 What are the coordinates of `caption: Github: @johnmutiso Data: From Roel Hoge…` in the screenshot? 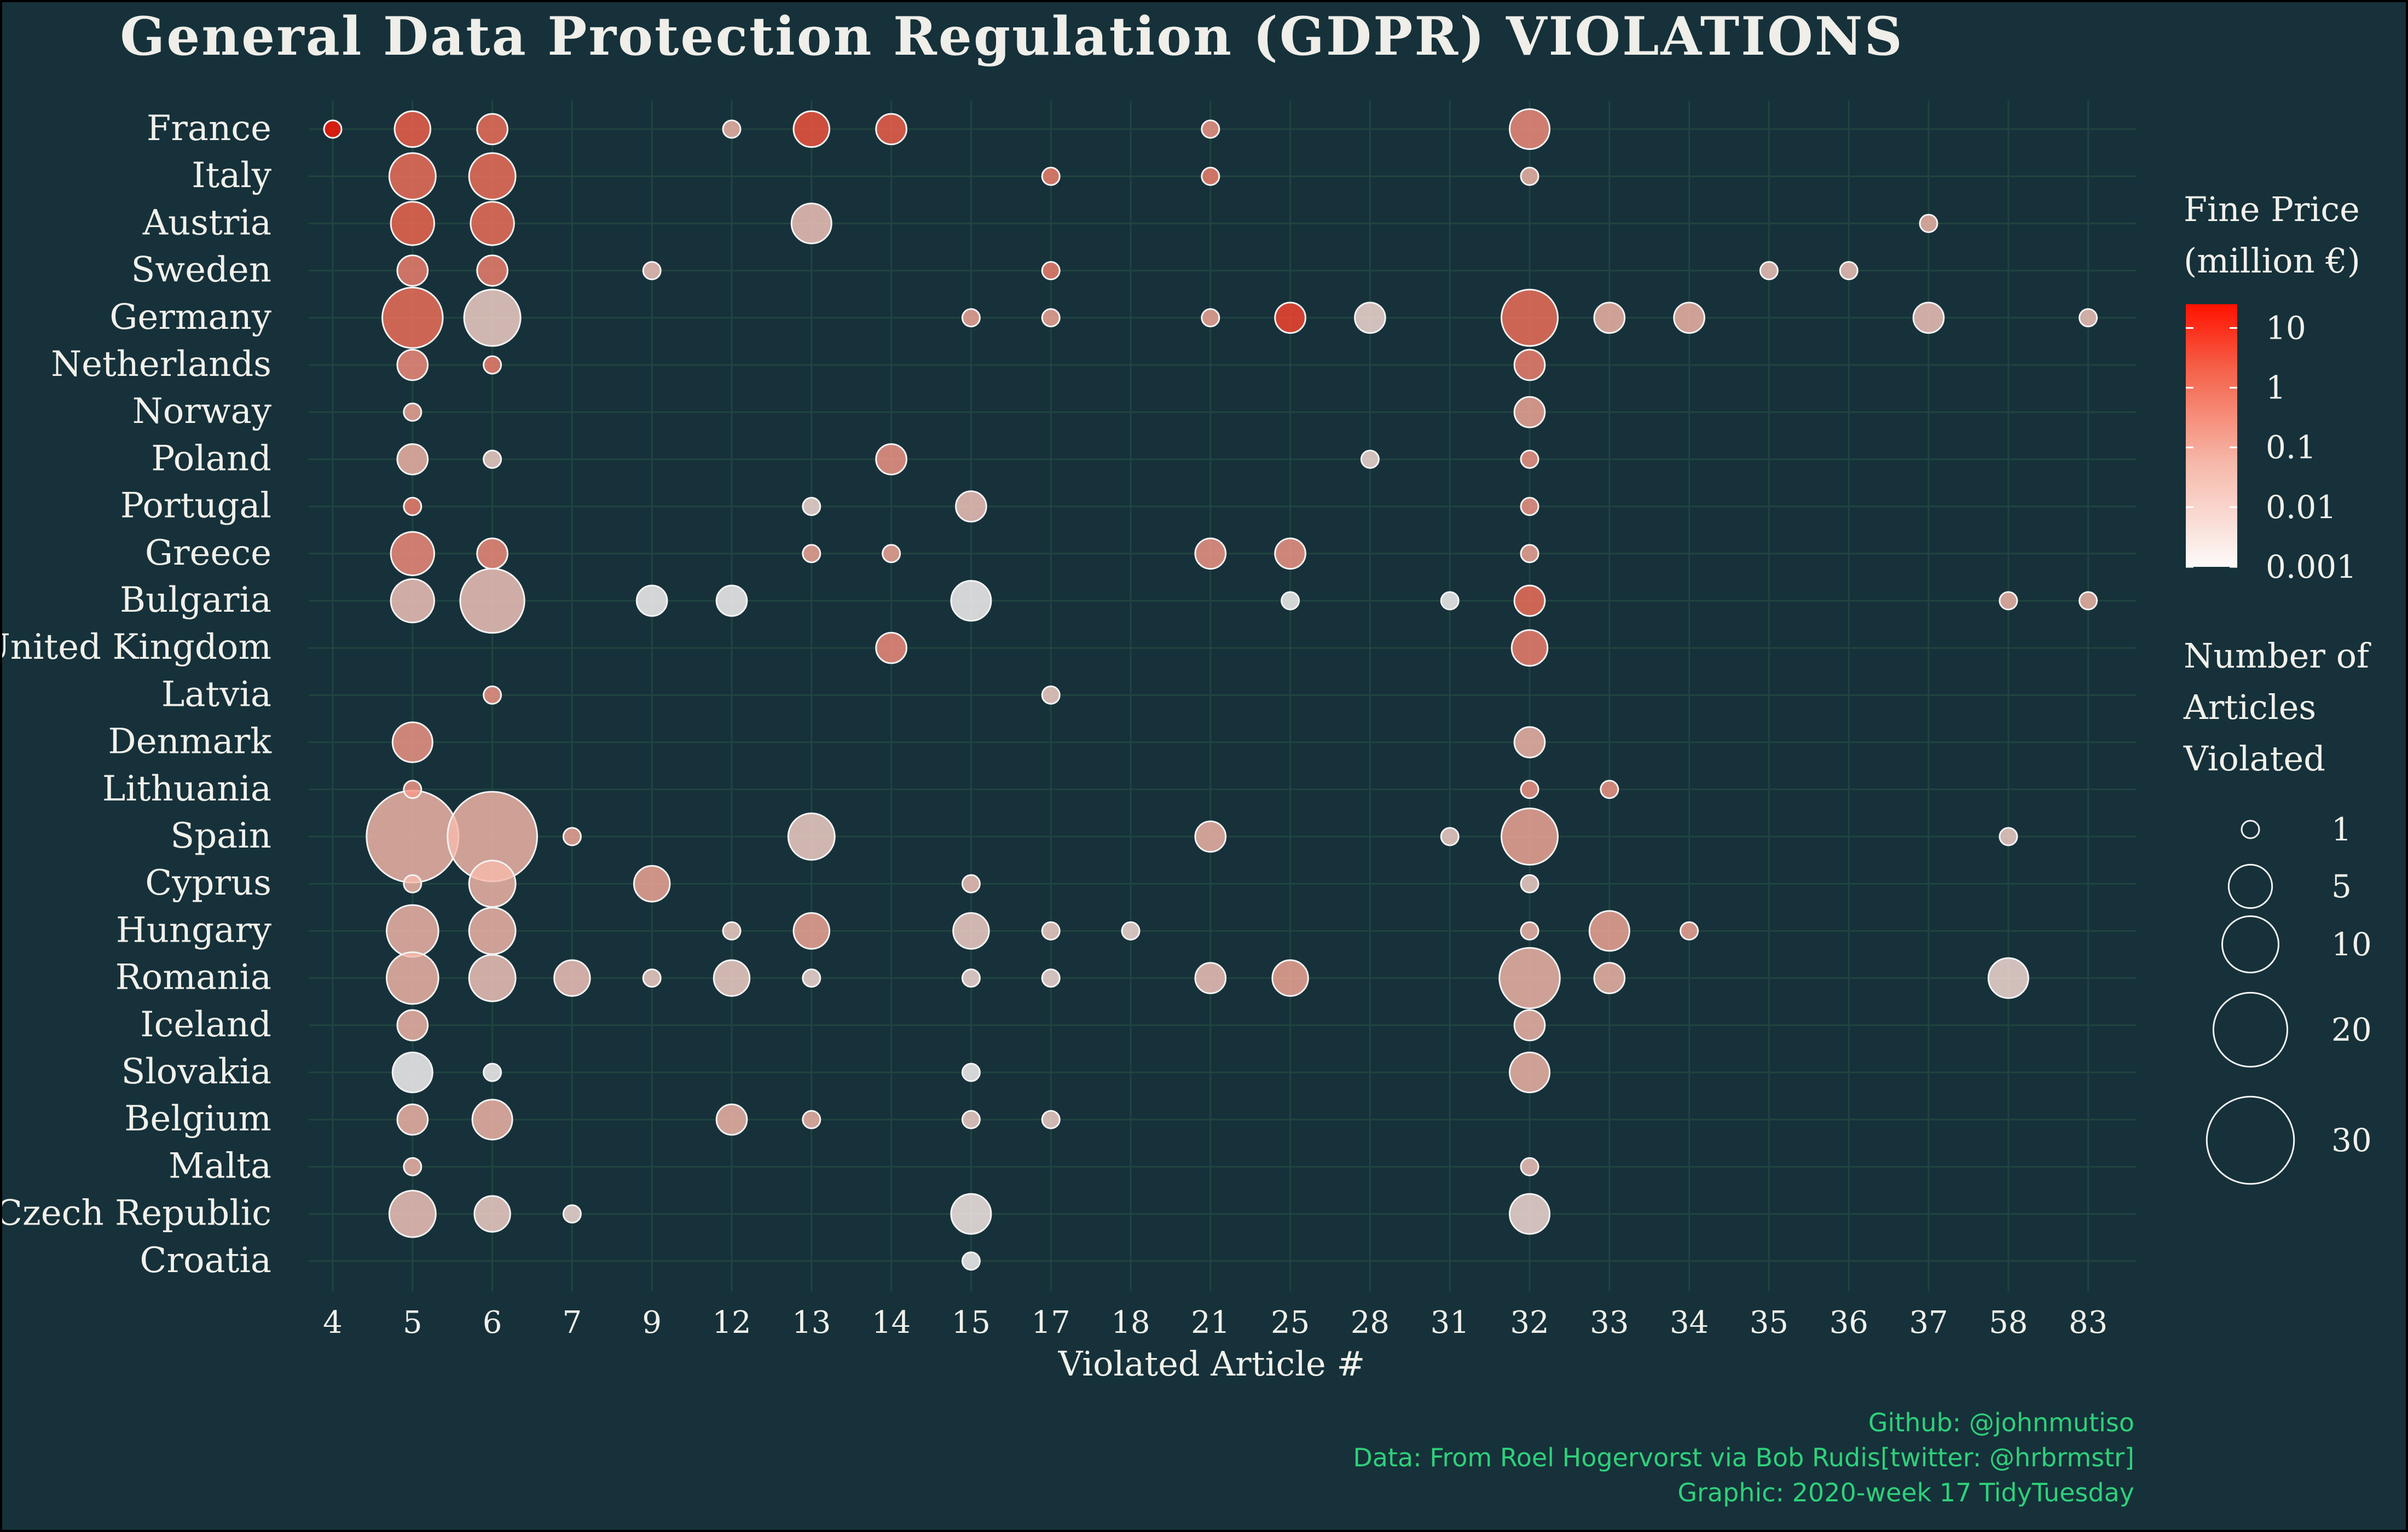 It's located at (1743, 1457).